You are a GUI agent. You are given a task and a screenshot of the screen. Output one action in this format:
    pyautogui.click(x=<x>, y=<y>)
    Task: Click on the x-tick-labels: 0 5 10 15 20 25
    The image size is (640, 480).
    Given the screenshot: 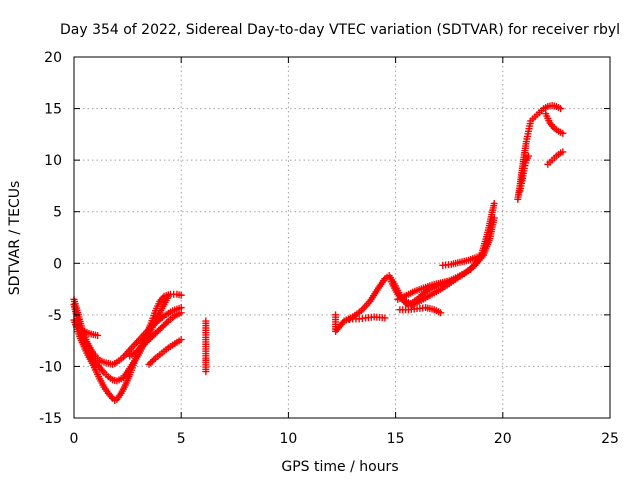 What is the action you would take?
    pyautogui.click(x=344, y=439)
    